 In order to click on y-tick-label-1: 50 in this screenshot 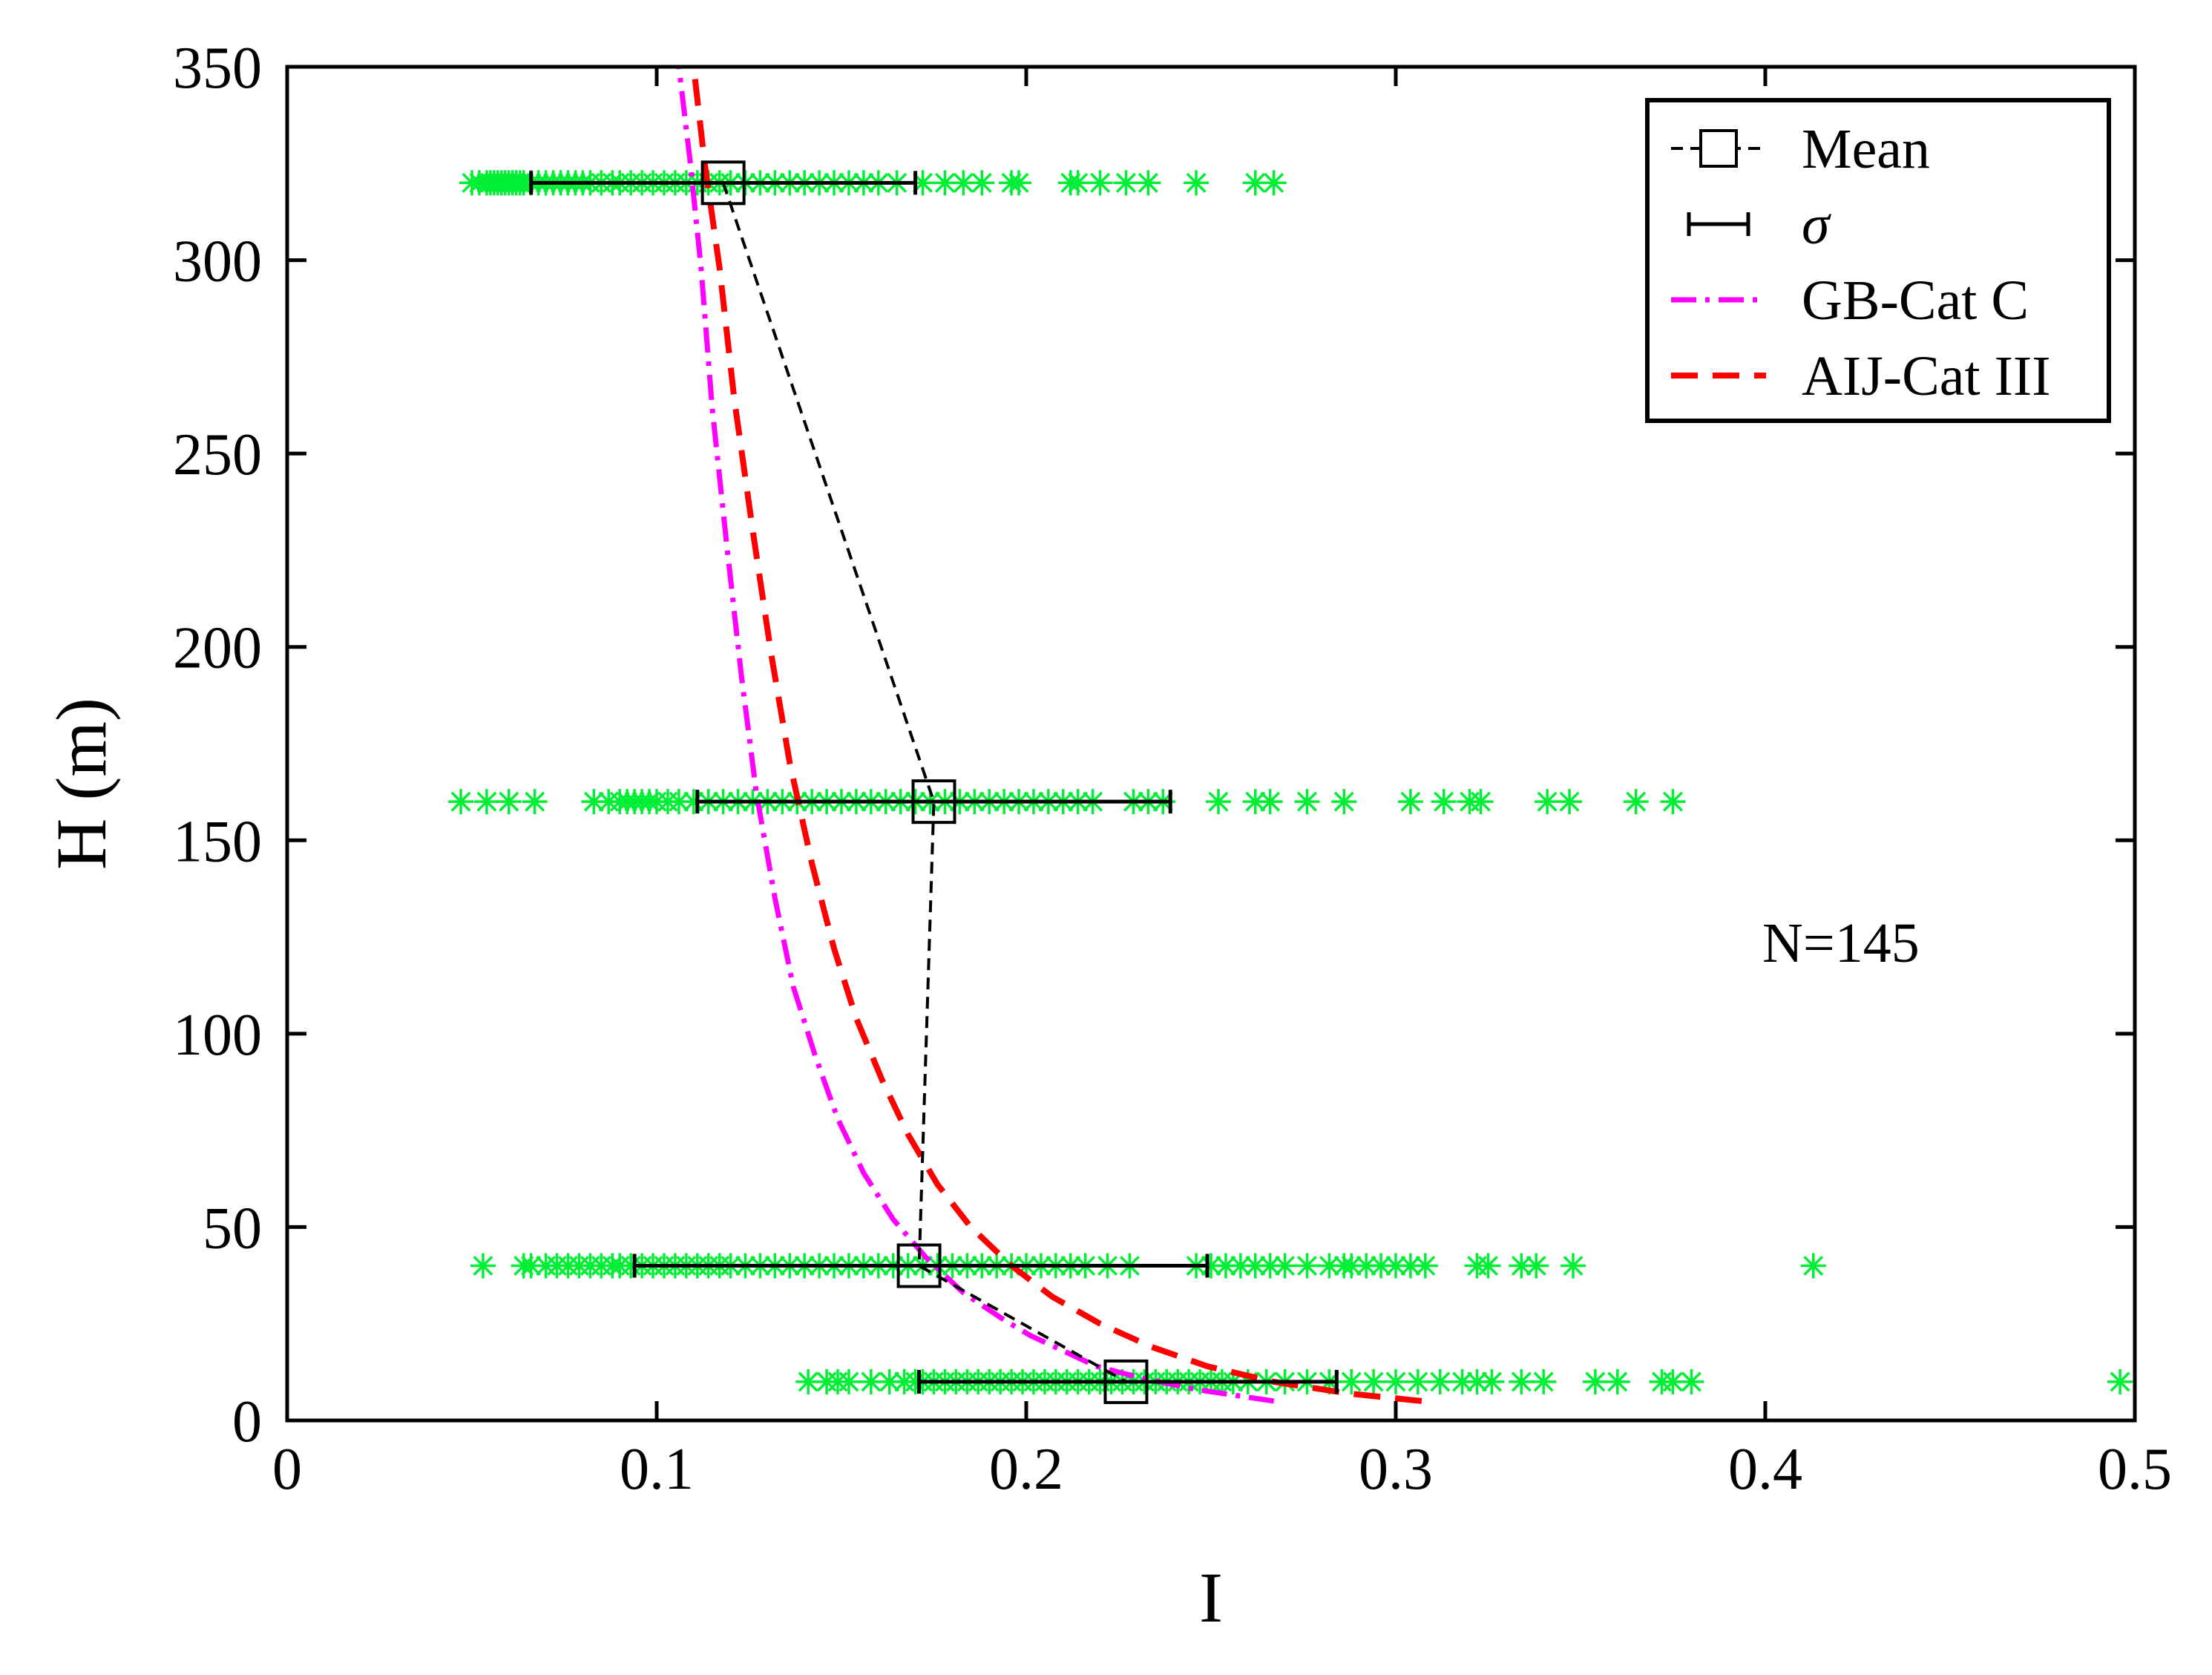, I will do `click(233, 1228)`.